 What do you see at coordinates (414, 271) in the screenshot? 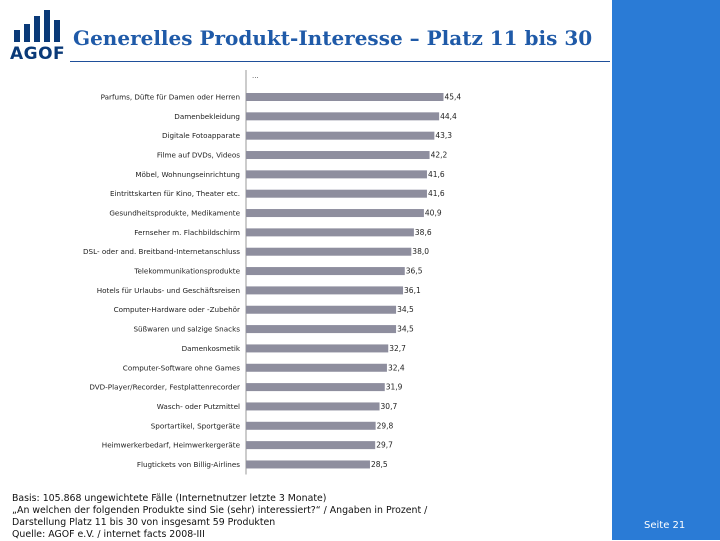
I see `value-label: 36,5` at bounding box center [414, 271].